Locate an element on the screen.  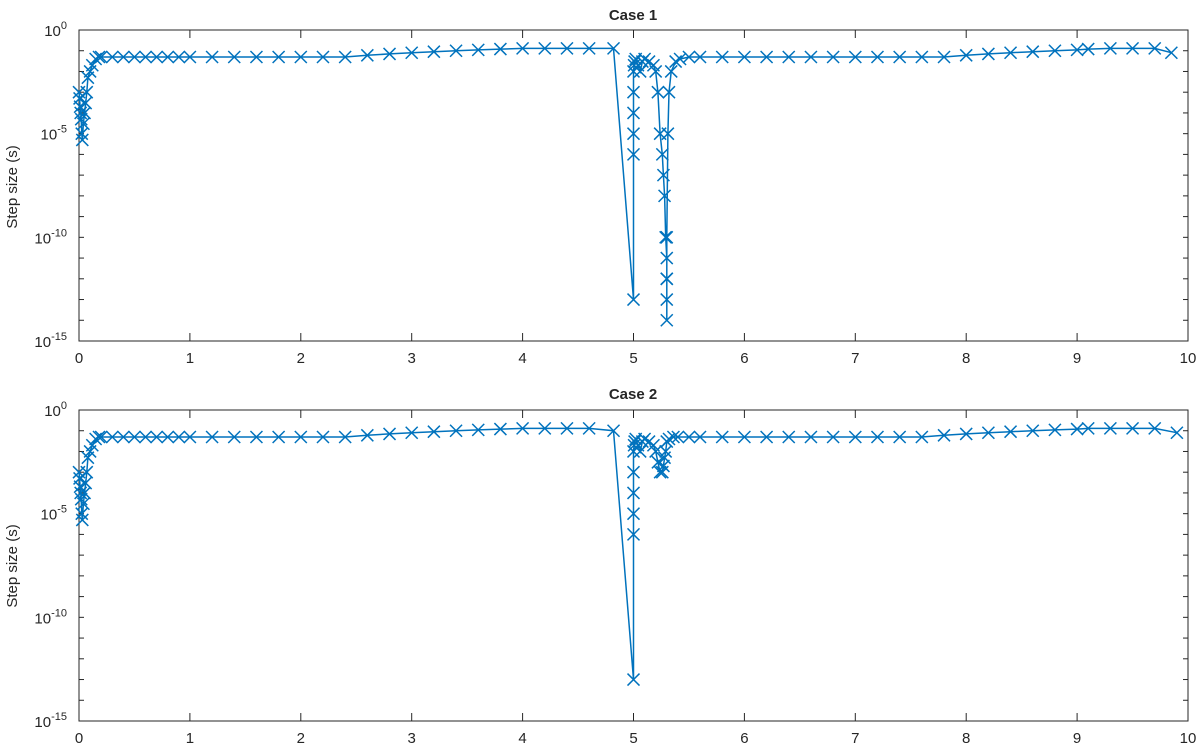
x-tick-label: 1 is located at coordinates (190, 738).